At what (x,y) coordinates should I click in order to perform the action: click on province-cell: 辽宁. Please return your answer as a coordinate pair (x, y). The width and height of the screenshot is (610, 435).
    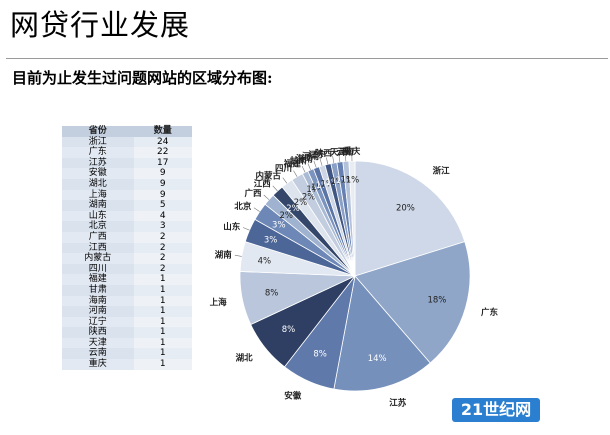
    Looking at the image, I should click on (98, 322).